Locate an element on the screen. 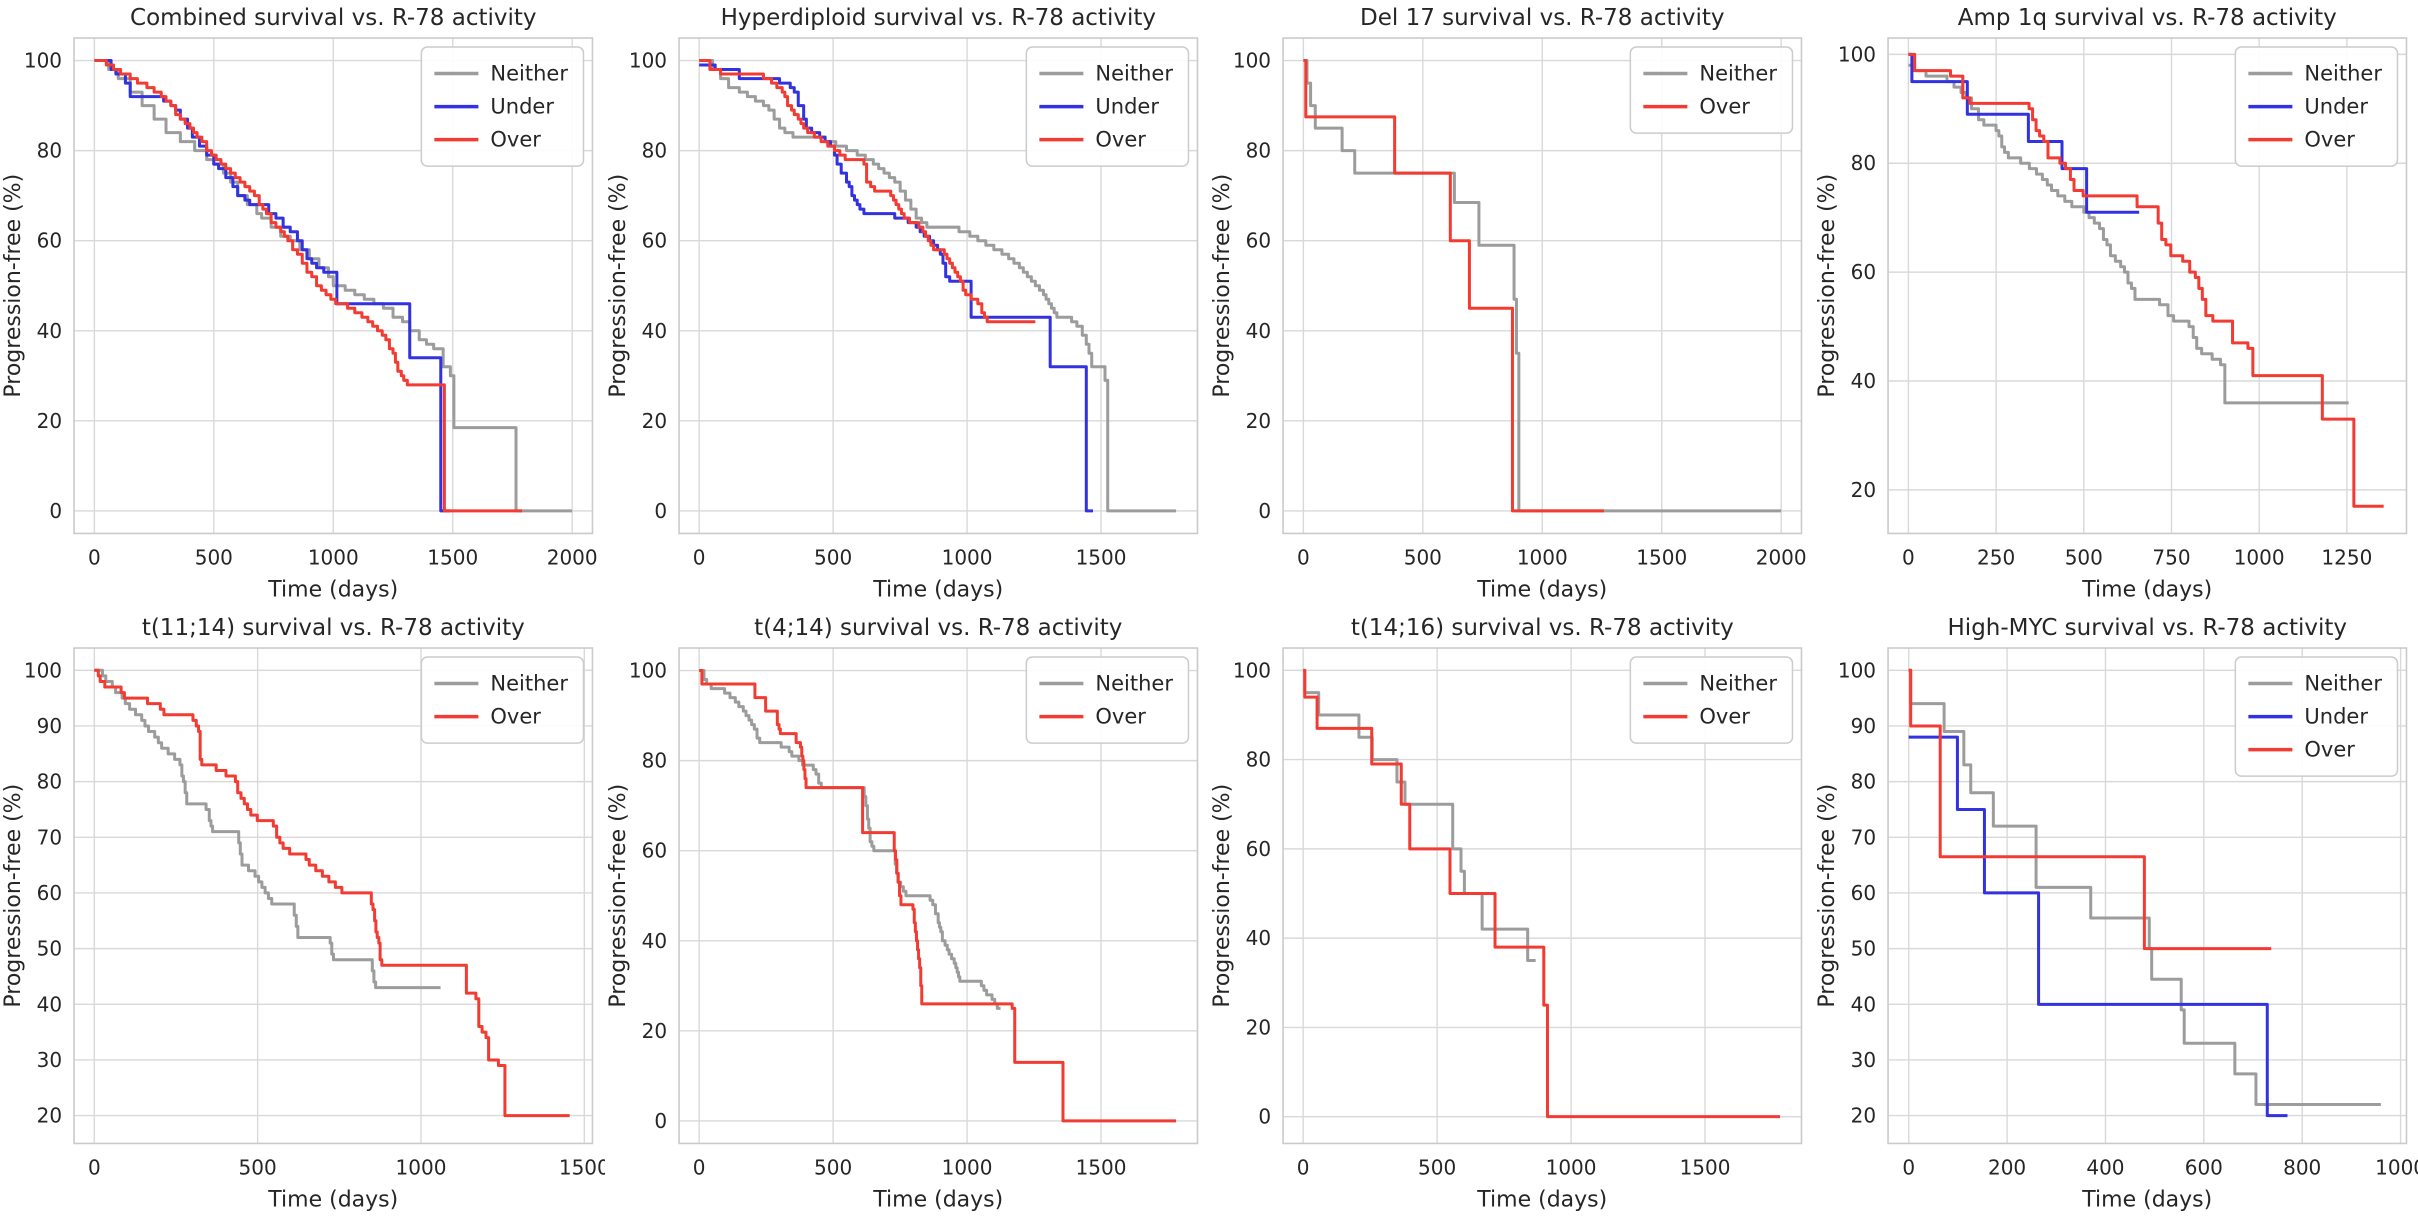 The height and width of the screenshot is (1219, 2418). x-tick-label: 1250 is located at coordinates (2346, 557).